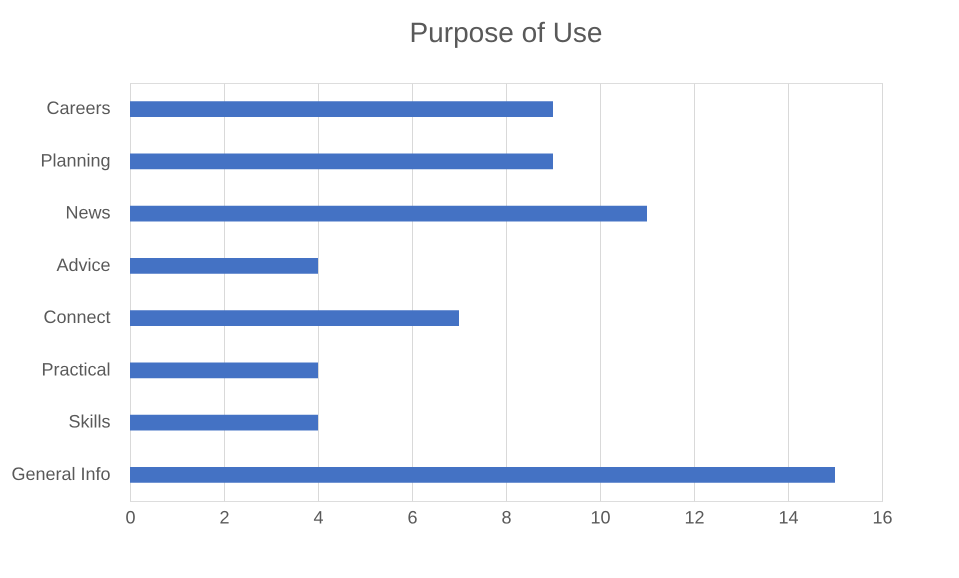  What do you see at coordinates (87, 212) in the screenshot?
I see `y-tick-label: News` at bounding box center [87, 212].